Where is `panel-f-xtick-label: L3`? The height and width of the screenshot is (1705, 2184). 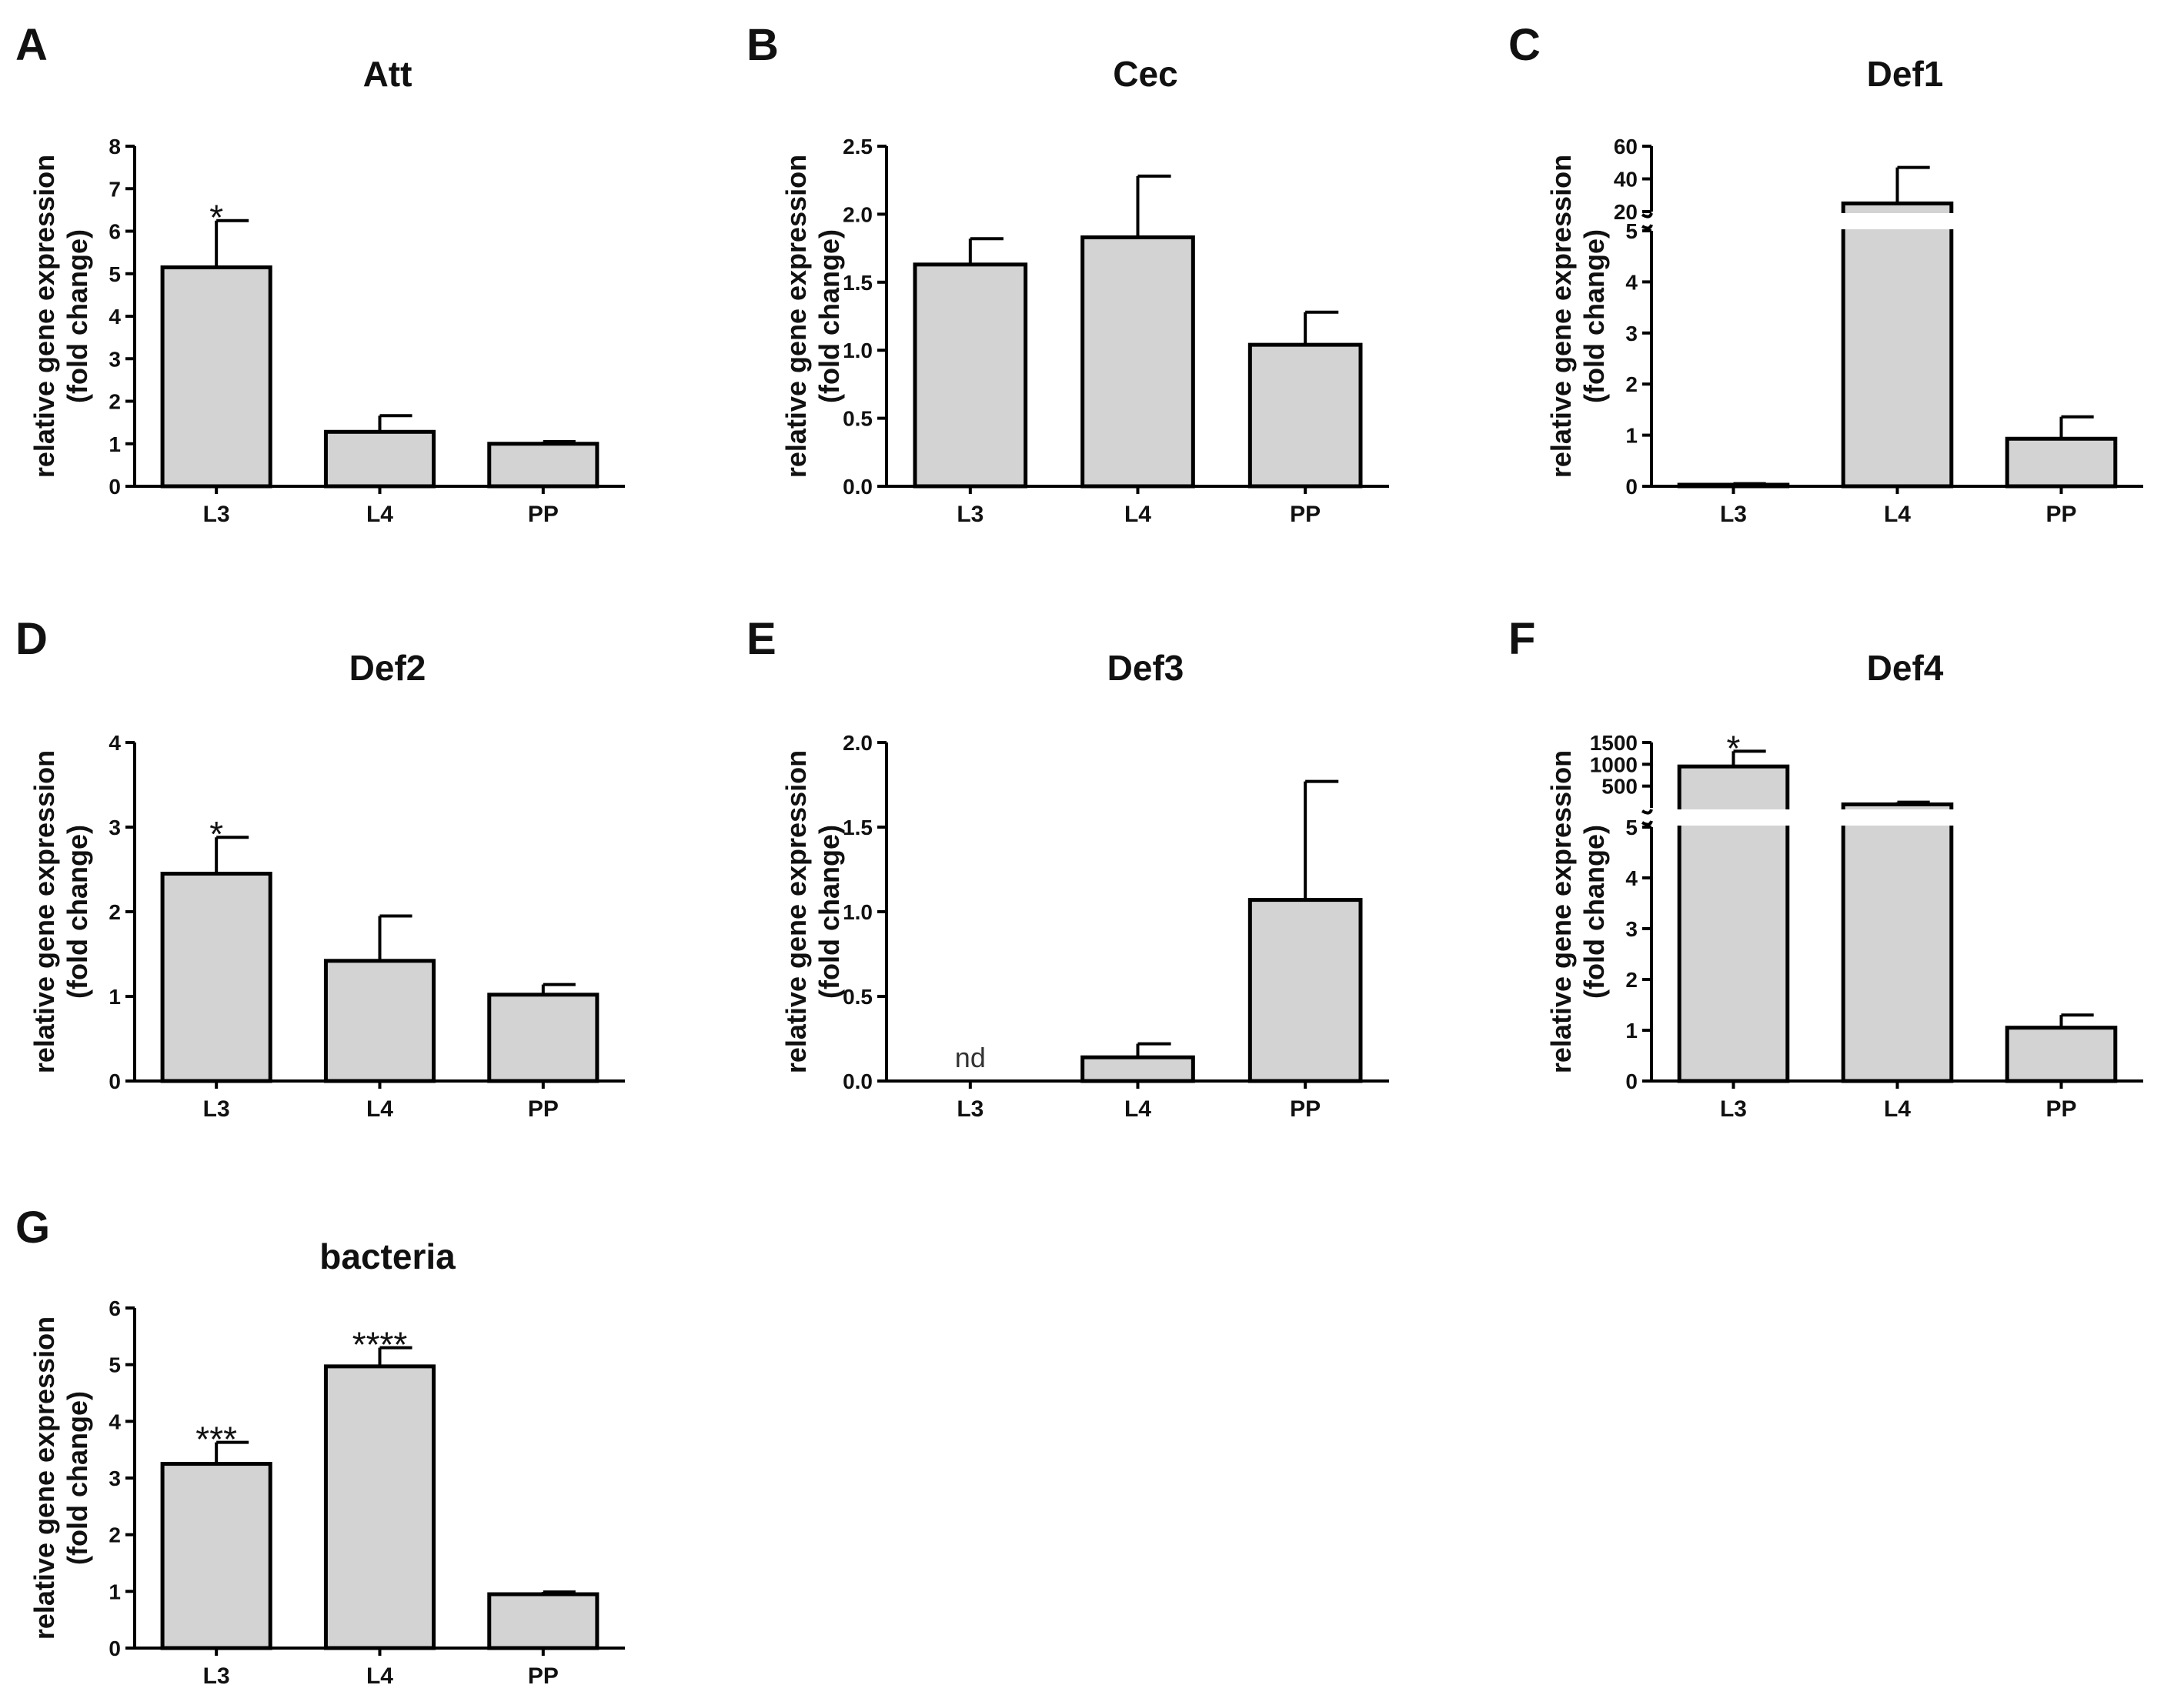 panel-f-xtick-label: L3 is located at coordinates (1733, 1109).